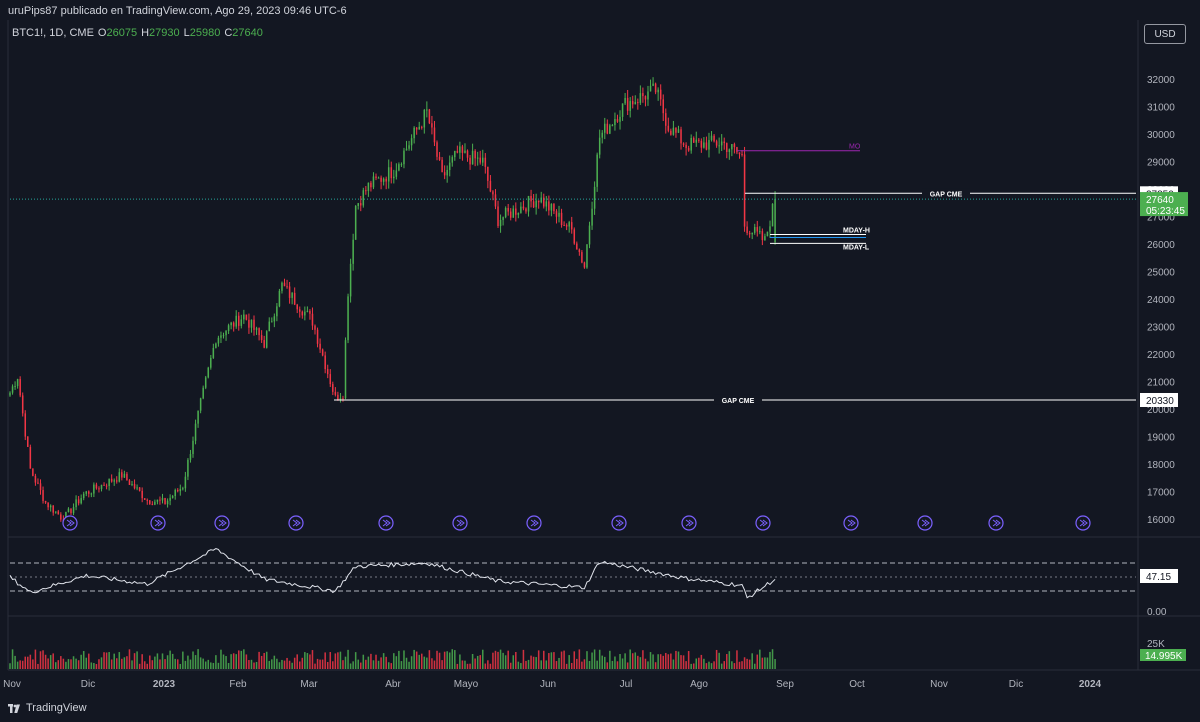  Describe the element at coordinates (1159, 399) in the screenshot. I see `gap-lower-price-tag-bg` at that location.